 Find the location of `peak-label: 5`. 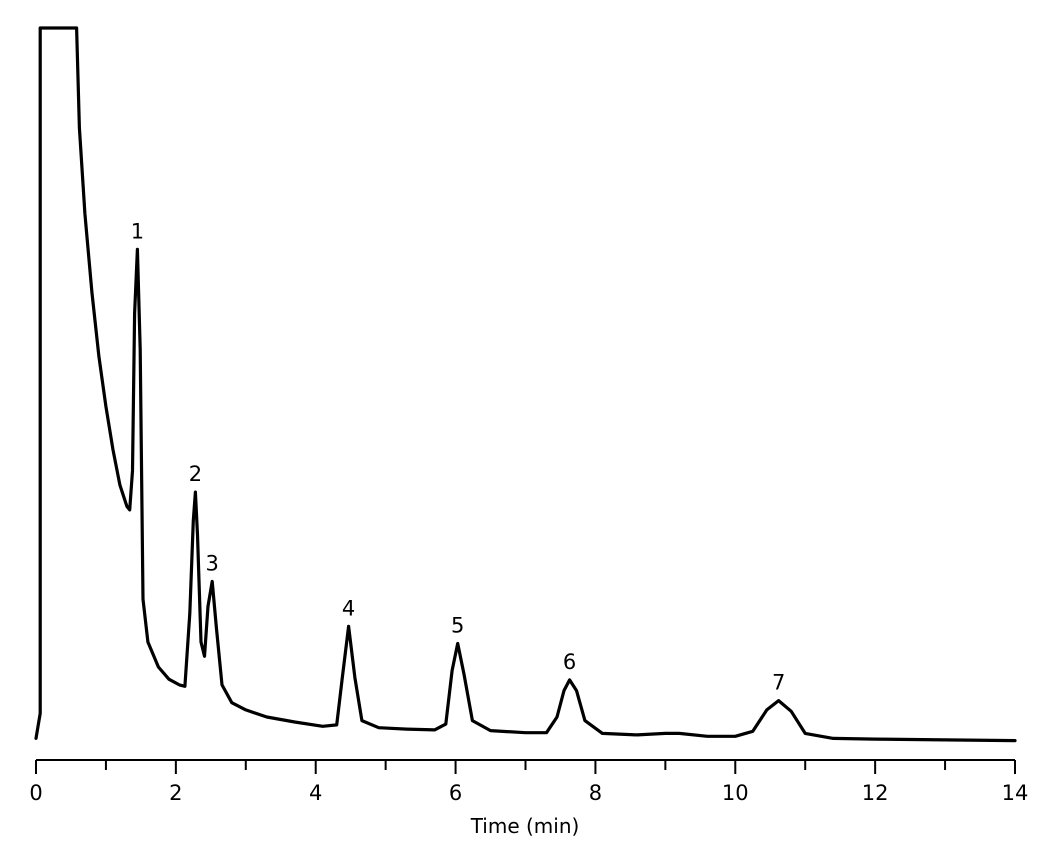

peak-label: 5 is located at coordinates (457, 625).